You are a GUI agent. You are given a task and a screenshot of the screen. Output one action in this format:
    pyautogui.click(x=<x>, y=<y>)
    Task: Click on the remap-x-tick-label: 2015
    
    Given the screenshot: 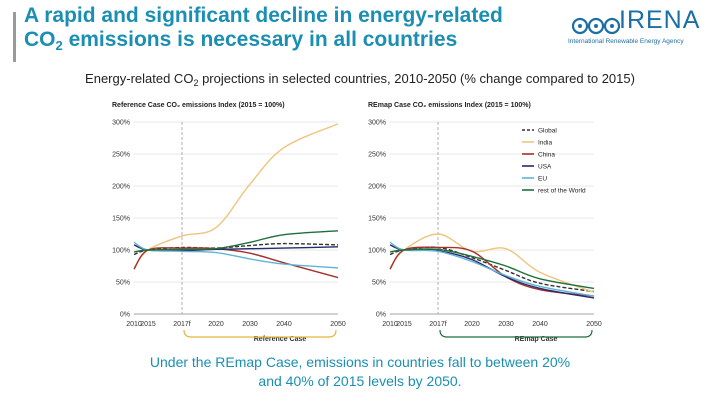 What is the action you would take?
    pyautogui.click(x=404, y=324)
    